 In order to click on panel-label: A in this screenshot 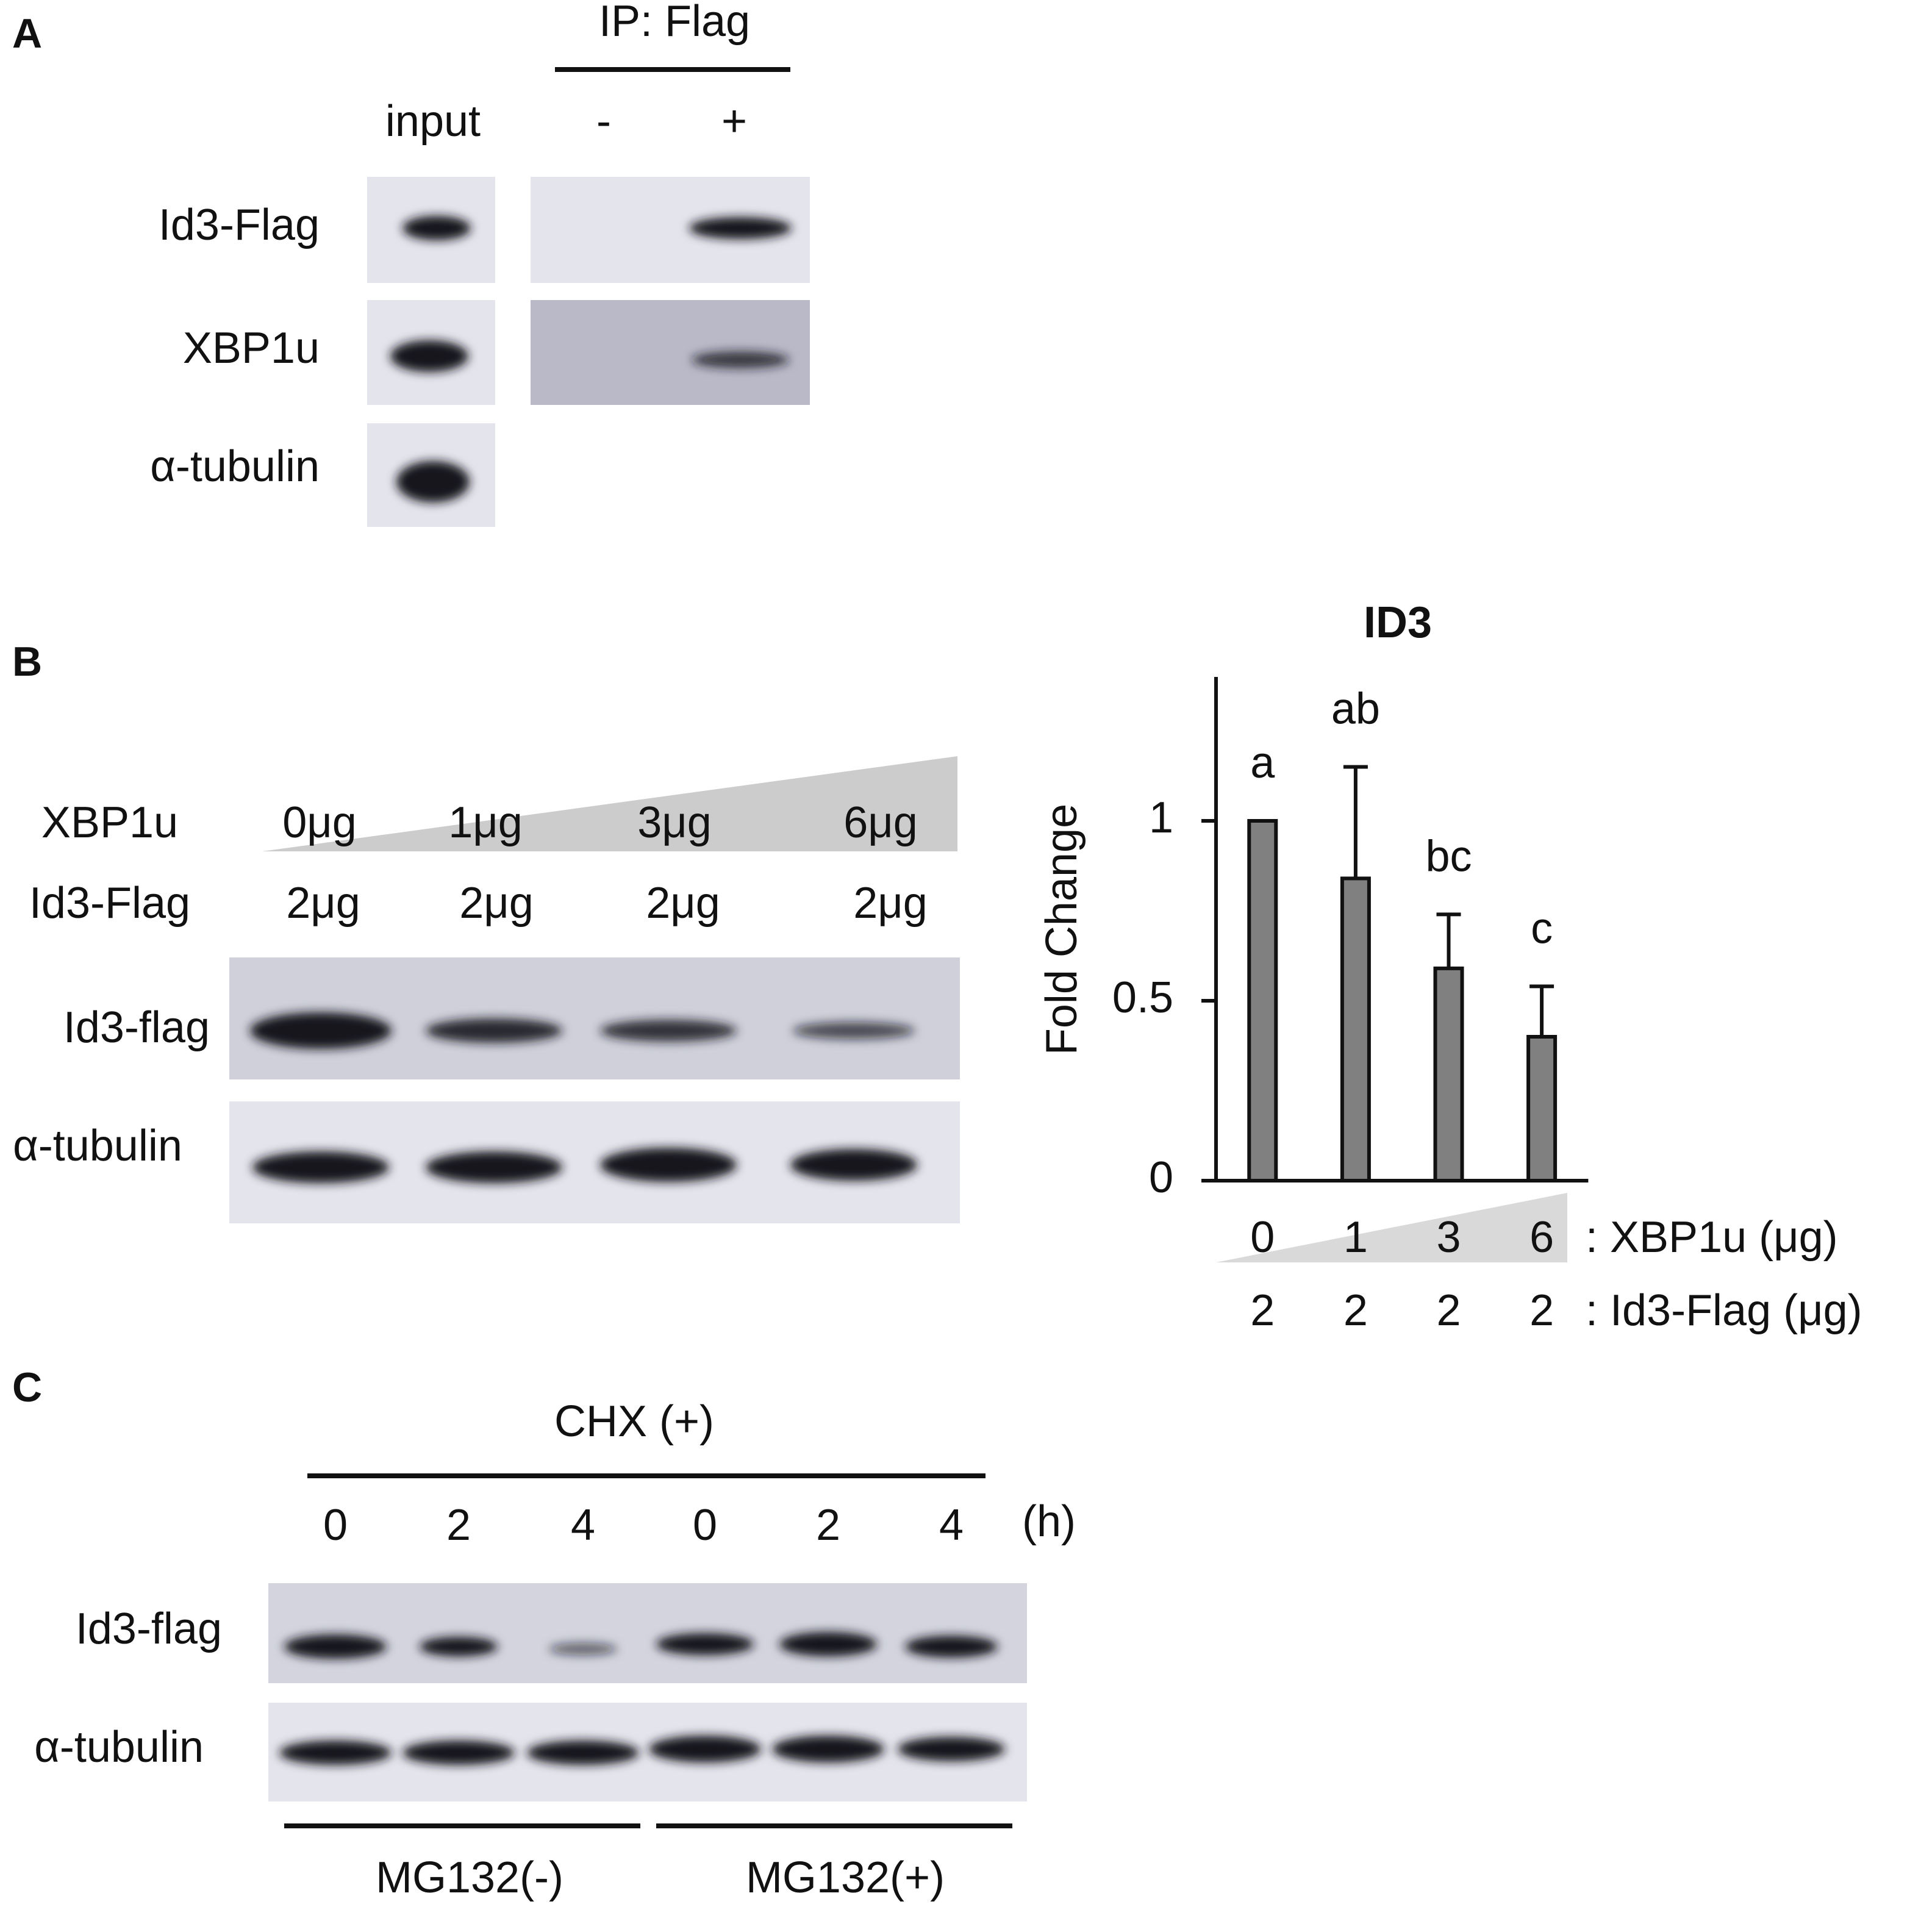, I will do `click(27, 33)`.